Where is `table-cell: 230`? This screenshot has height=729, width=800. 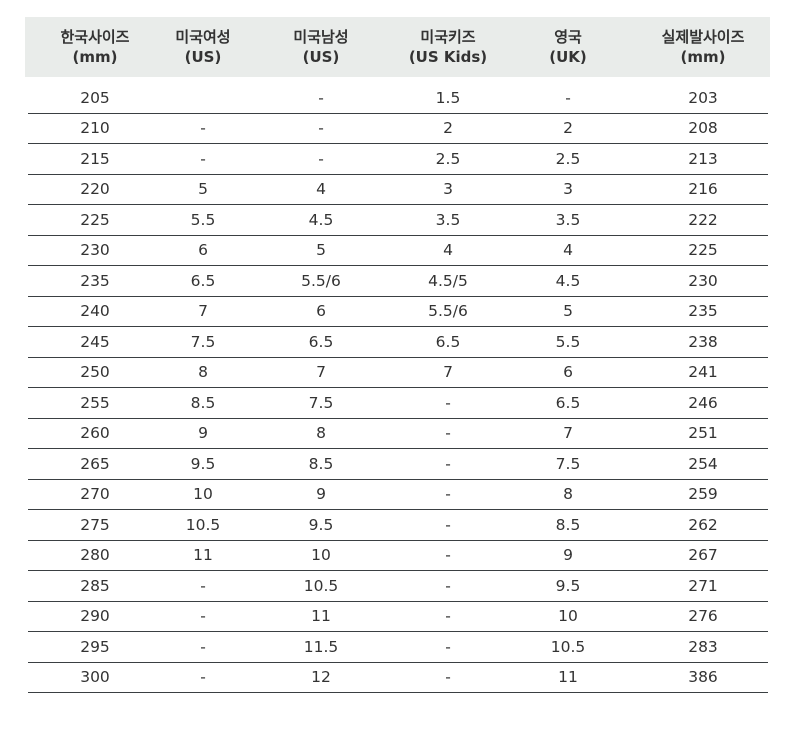
table-cell: 230 is located at coordinates (95, 250).